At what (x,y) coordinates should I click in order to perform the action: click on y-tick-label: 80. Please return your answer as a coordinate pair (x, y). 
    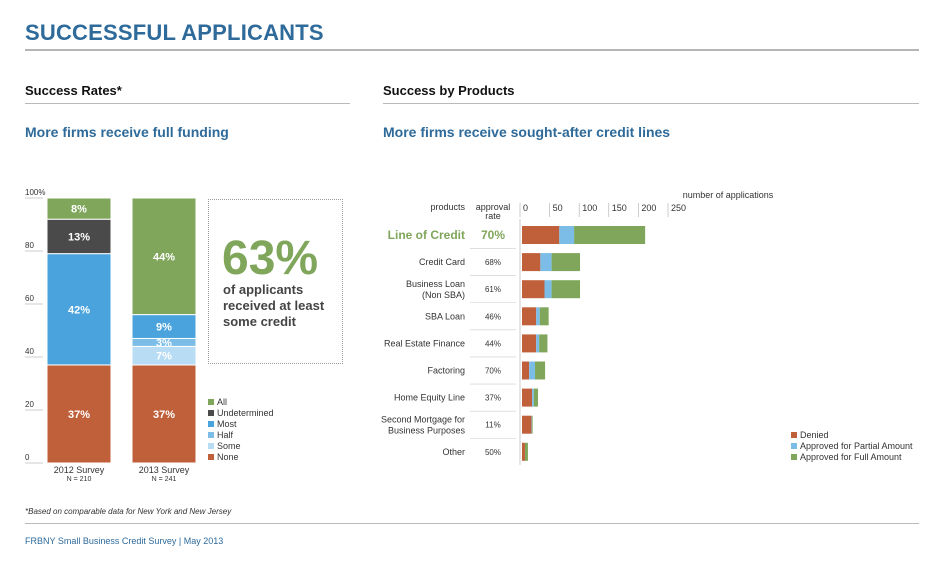
    Looking at the image, I should click on (29, 245).